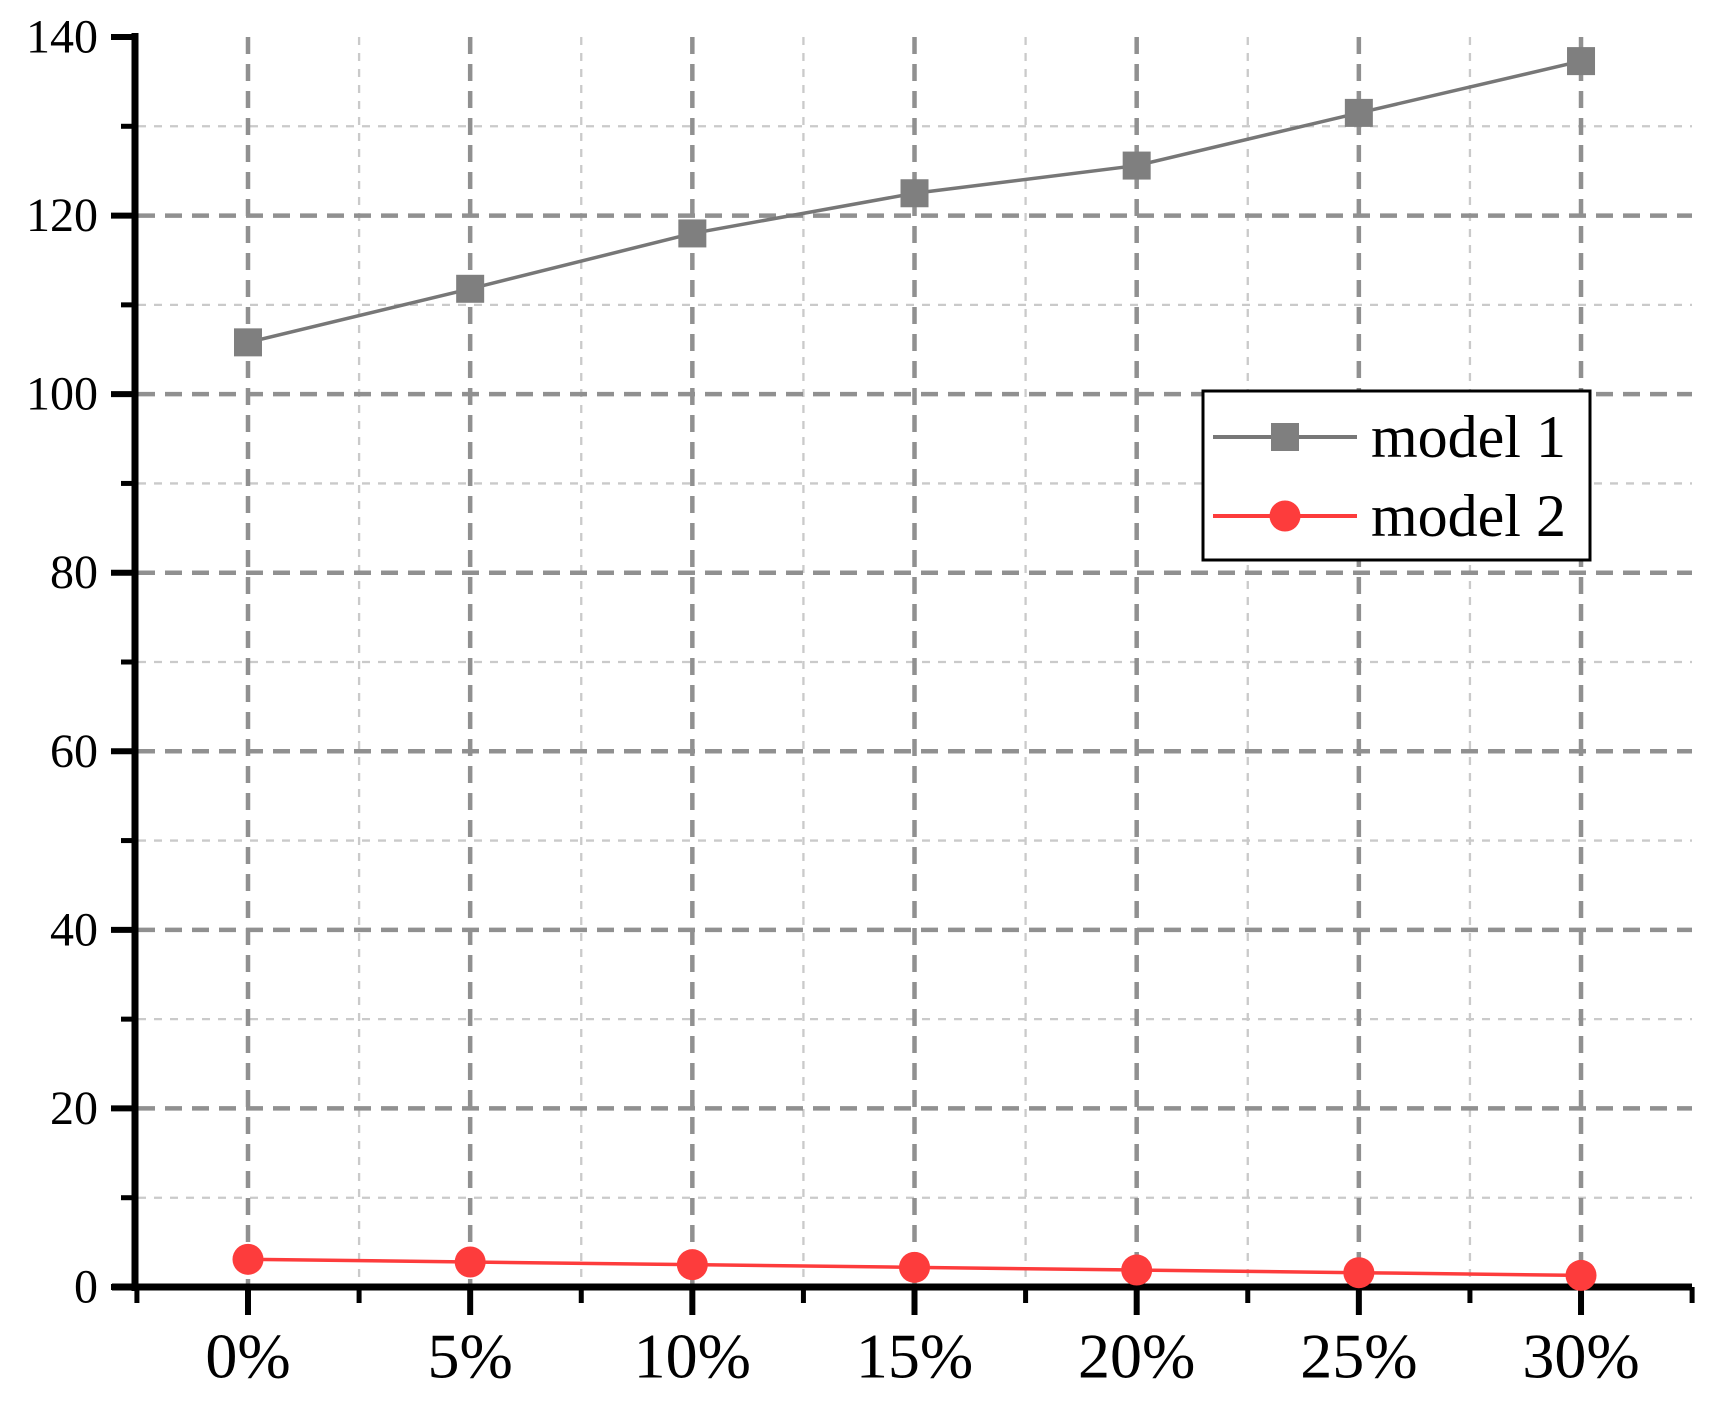 Image resolution: width=1712 pixels, height=1402 pixels. I want to click on x-tick-labels: 0% 5% 10% 15% 20% 25% 30%, so click(922, 1356).